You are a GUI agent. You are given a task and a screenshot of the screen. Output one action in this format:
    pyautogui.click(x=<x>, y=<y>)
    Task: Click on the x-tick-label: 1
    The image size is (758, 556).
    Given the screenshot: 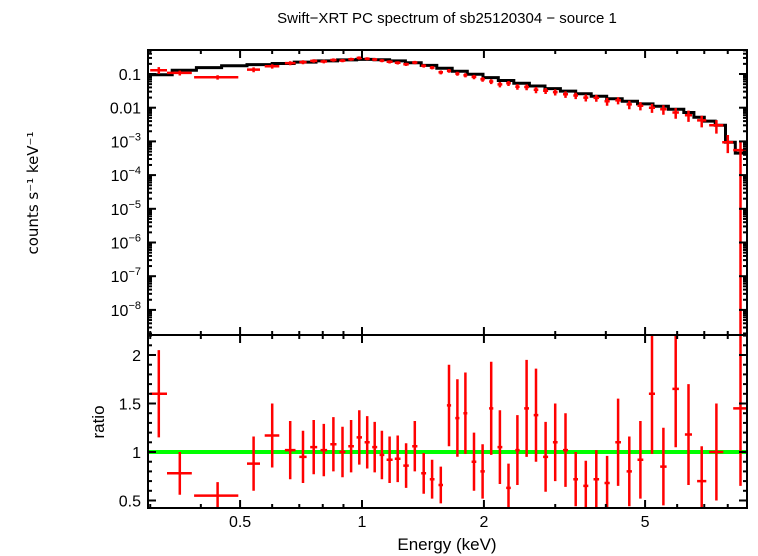 What is the action you would take?
    pyautogui.click(x=362, y=522)
    